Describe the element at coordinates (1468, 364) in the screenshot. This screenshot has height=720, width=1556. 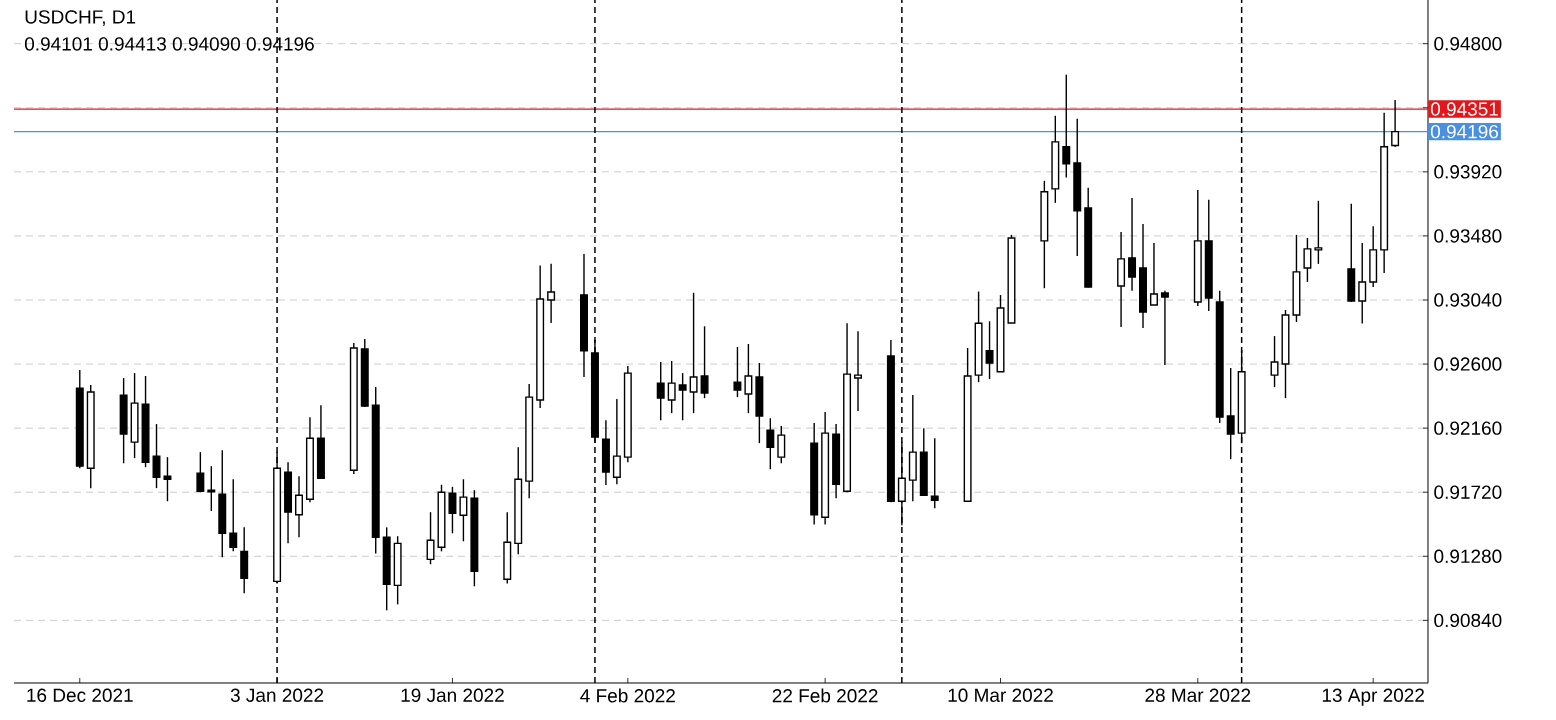
I see `y-tick-label: 0.92600` at that location.